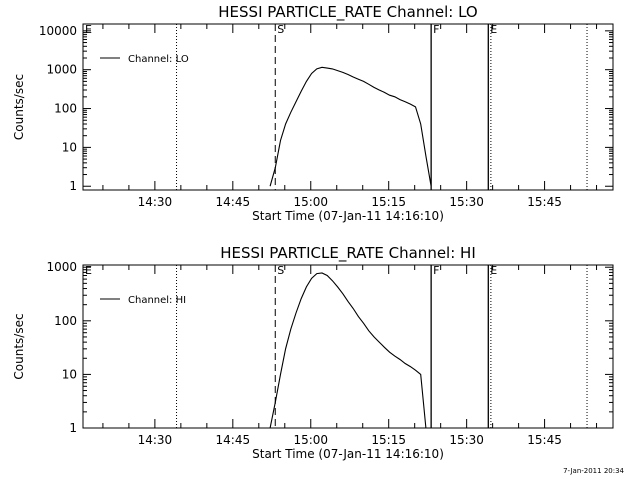 Image resolution: width=640 pixels, height=480 pixels. I want to click on legend-label: Channel: HI, so click(157, 300).